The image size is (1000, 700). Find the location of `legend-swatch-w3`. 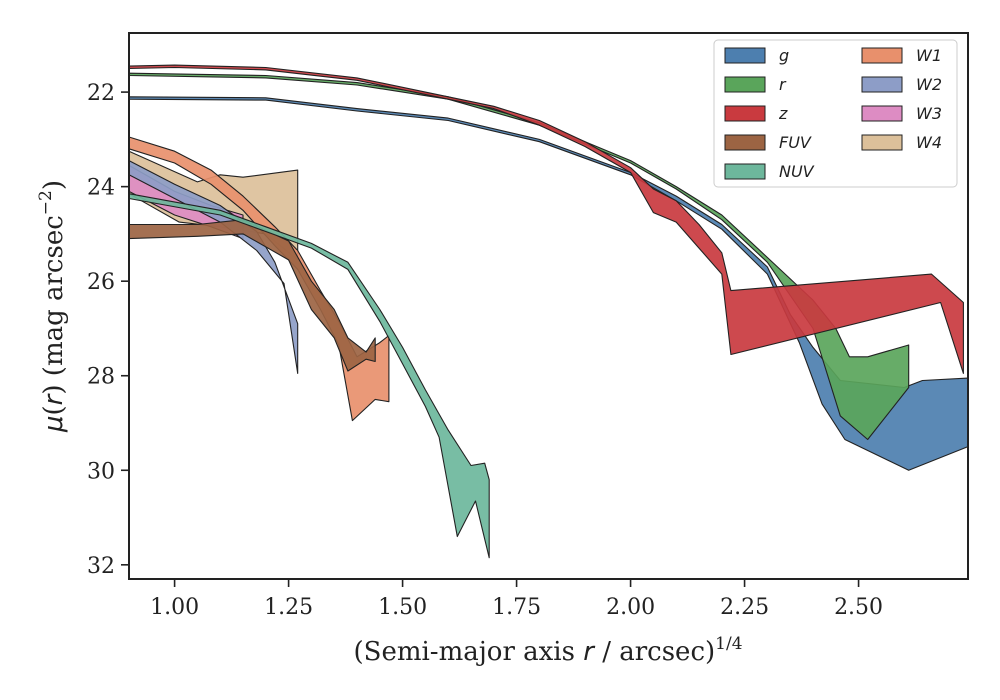

legend-swatch-w3 is located at coordinates (882, 113).